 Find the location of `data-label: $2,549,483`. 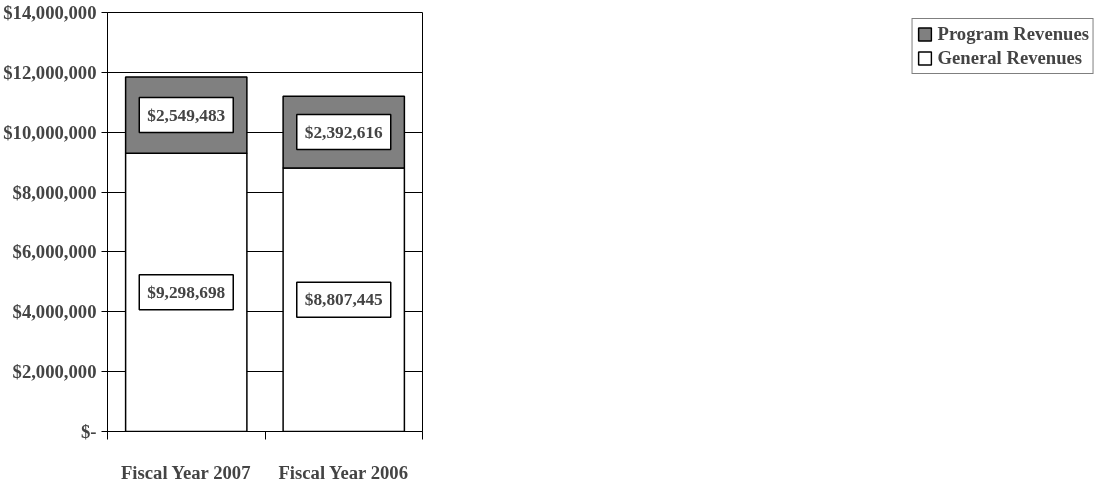

data-label: $2,549,483 is located at coordinates (186, 115).